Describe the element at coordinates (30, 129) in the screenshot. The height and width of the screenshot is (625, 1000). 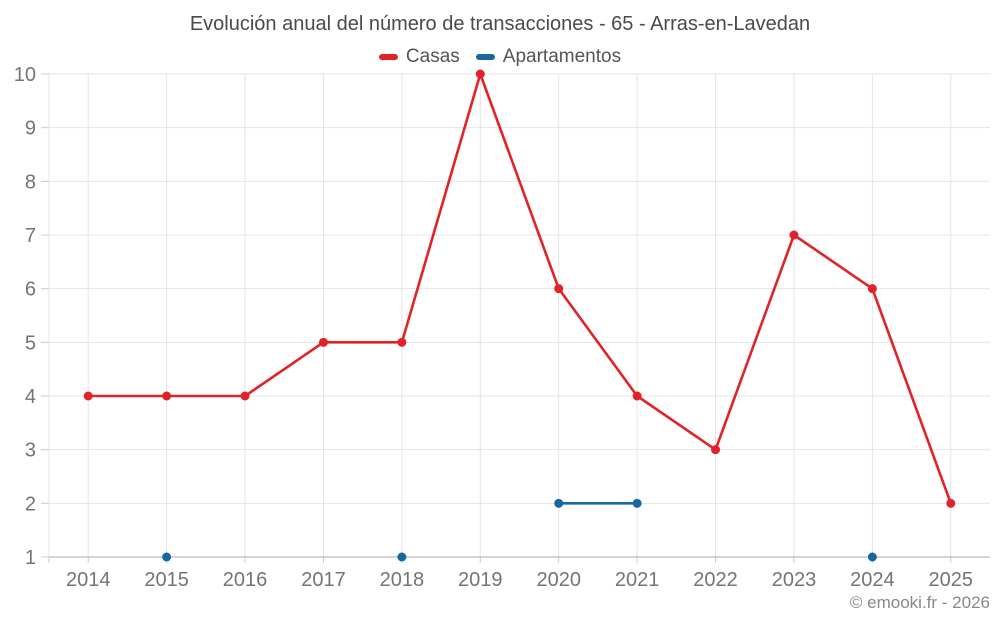
I see `y-axis-label: 9` at that location.